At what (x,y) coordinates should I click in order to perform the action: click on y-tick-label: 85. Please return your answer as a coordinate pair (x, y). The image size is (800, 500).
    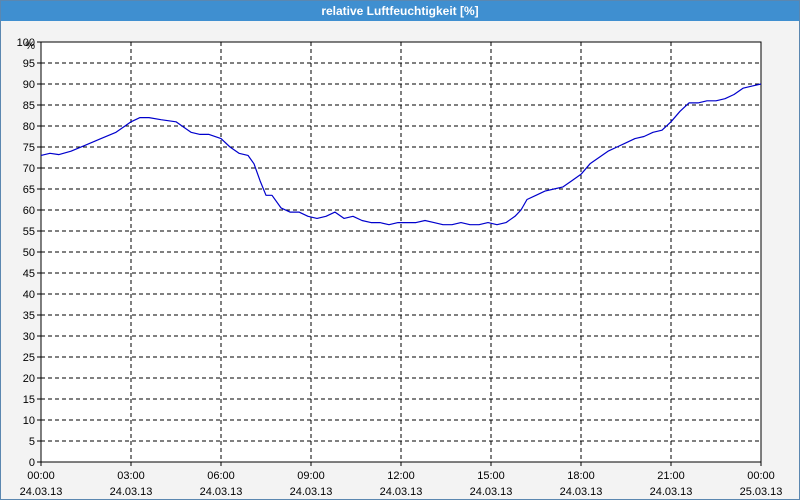
    Looking at the image, I should click on (29, 106).